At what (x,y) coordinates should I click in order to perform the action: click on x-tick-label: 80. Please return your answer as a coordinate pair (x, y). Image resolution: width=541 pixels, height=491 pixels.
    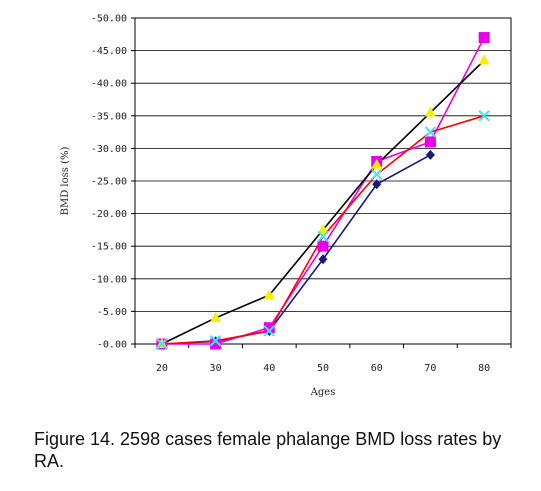
    Looking at the image, I should click on (484, 368).